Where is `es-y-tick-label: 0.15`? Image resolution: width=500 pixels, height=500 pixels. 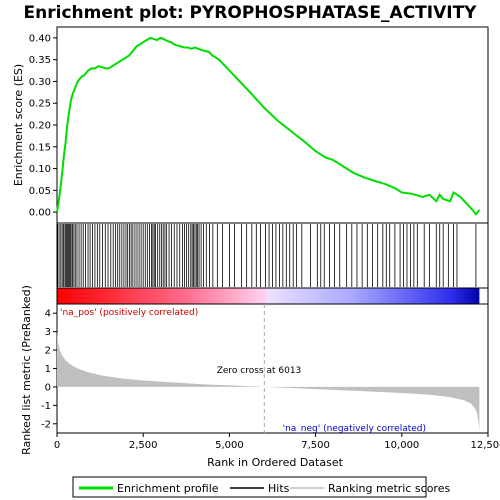 es-y-tick-label: 0.15 is located at coordinates (40, 147).